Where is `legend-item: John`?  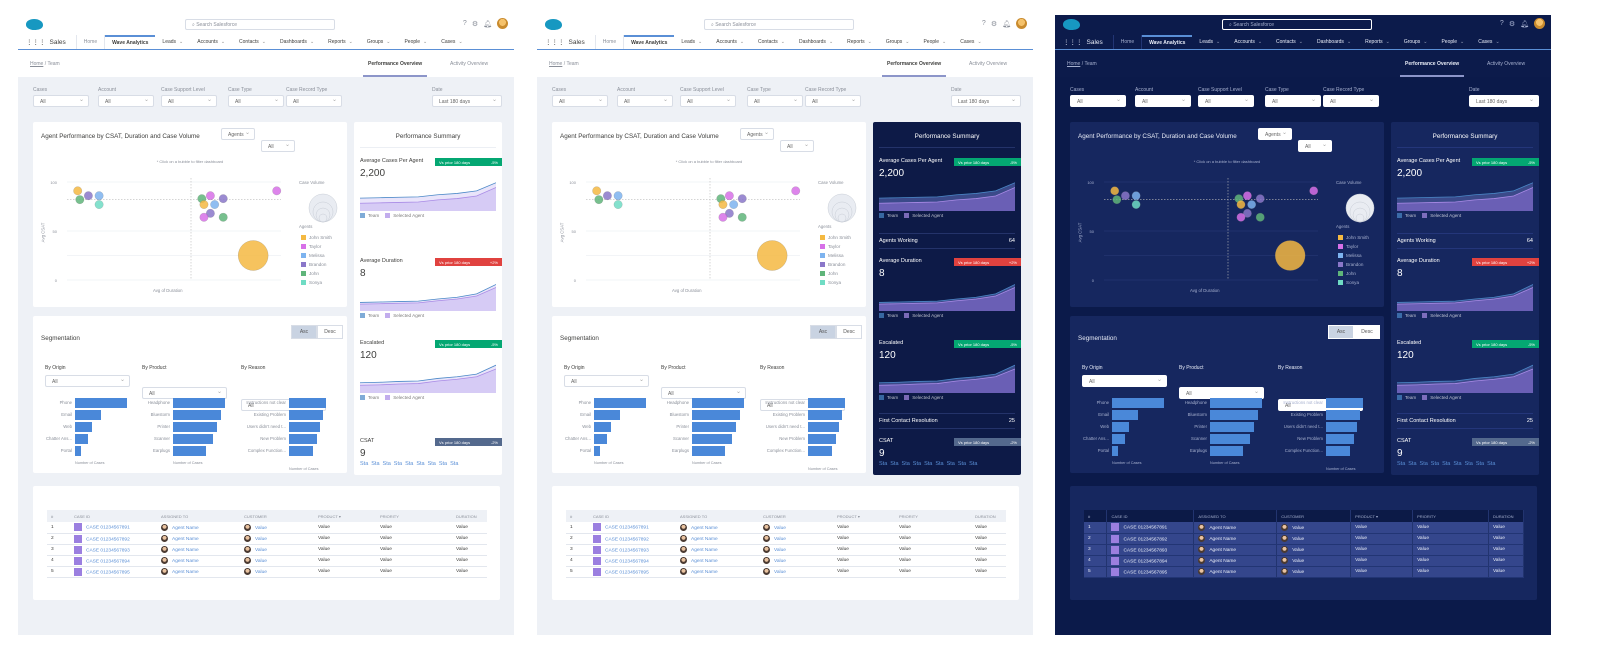 legend-item: John is located at coordinates (310, 273).